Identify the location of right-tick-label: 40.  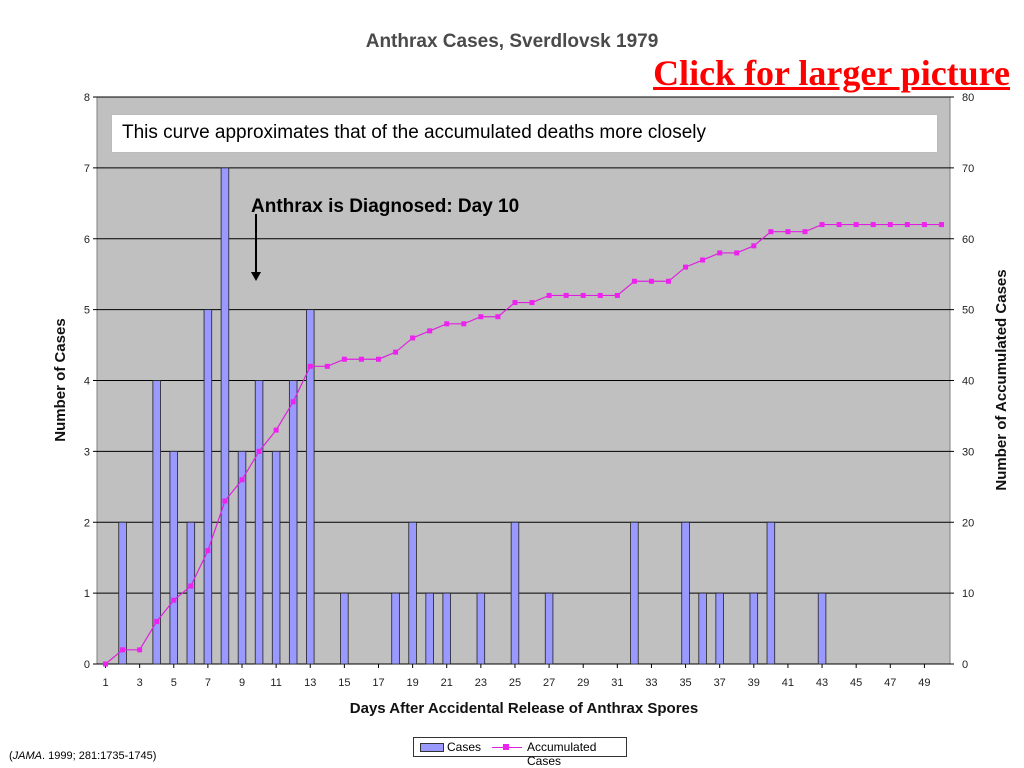
(968, 382).